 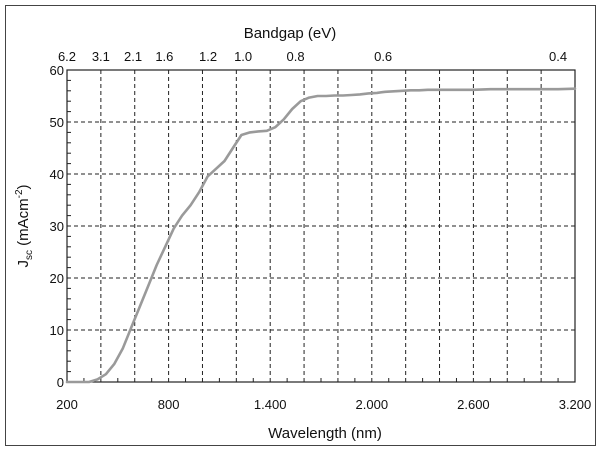 I want to click on top-tick-label: 3.1, so click(x=101, y=56).